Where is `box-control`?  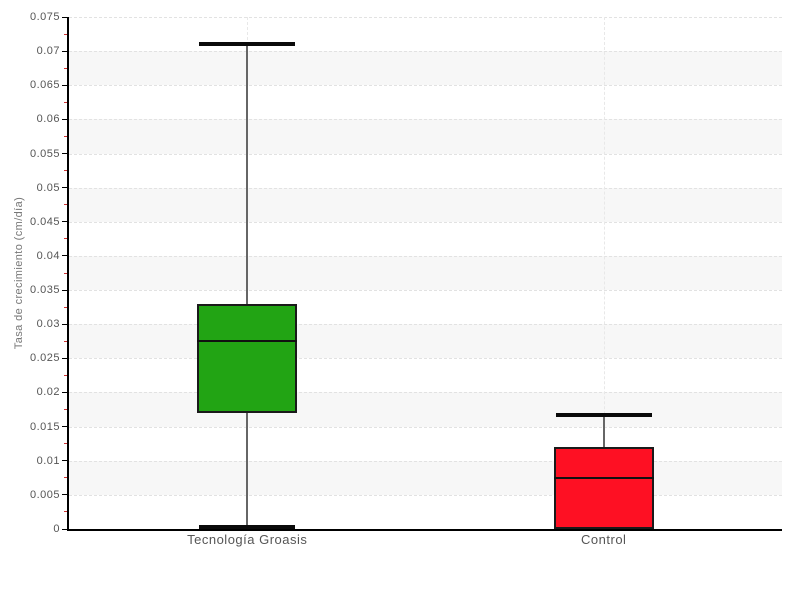 box-control is located at coordinates (603, 488).